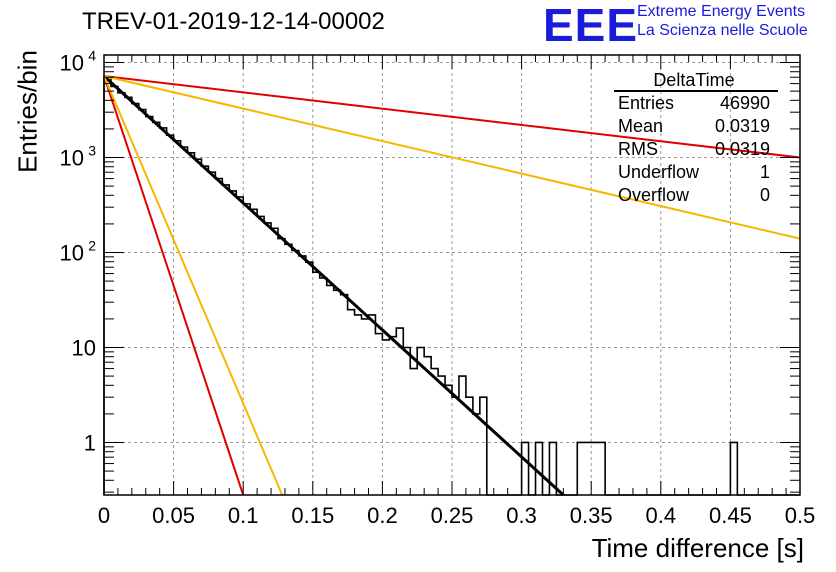 Image resolution: width=836 pixels, height=572 pixels. I want to click on stats-row-mean: Mean 0.0319, so click(698, 127).